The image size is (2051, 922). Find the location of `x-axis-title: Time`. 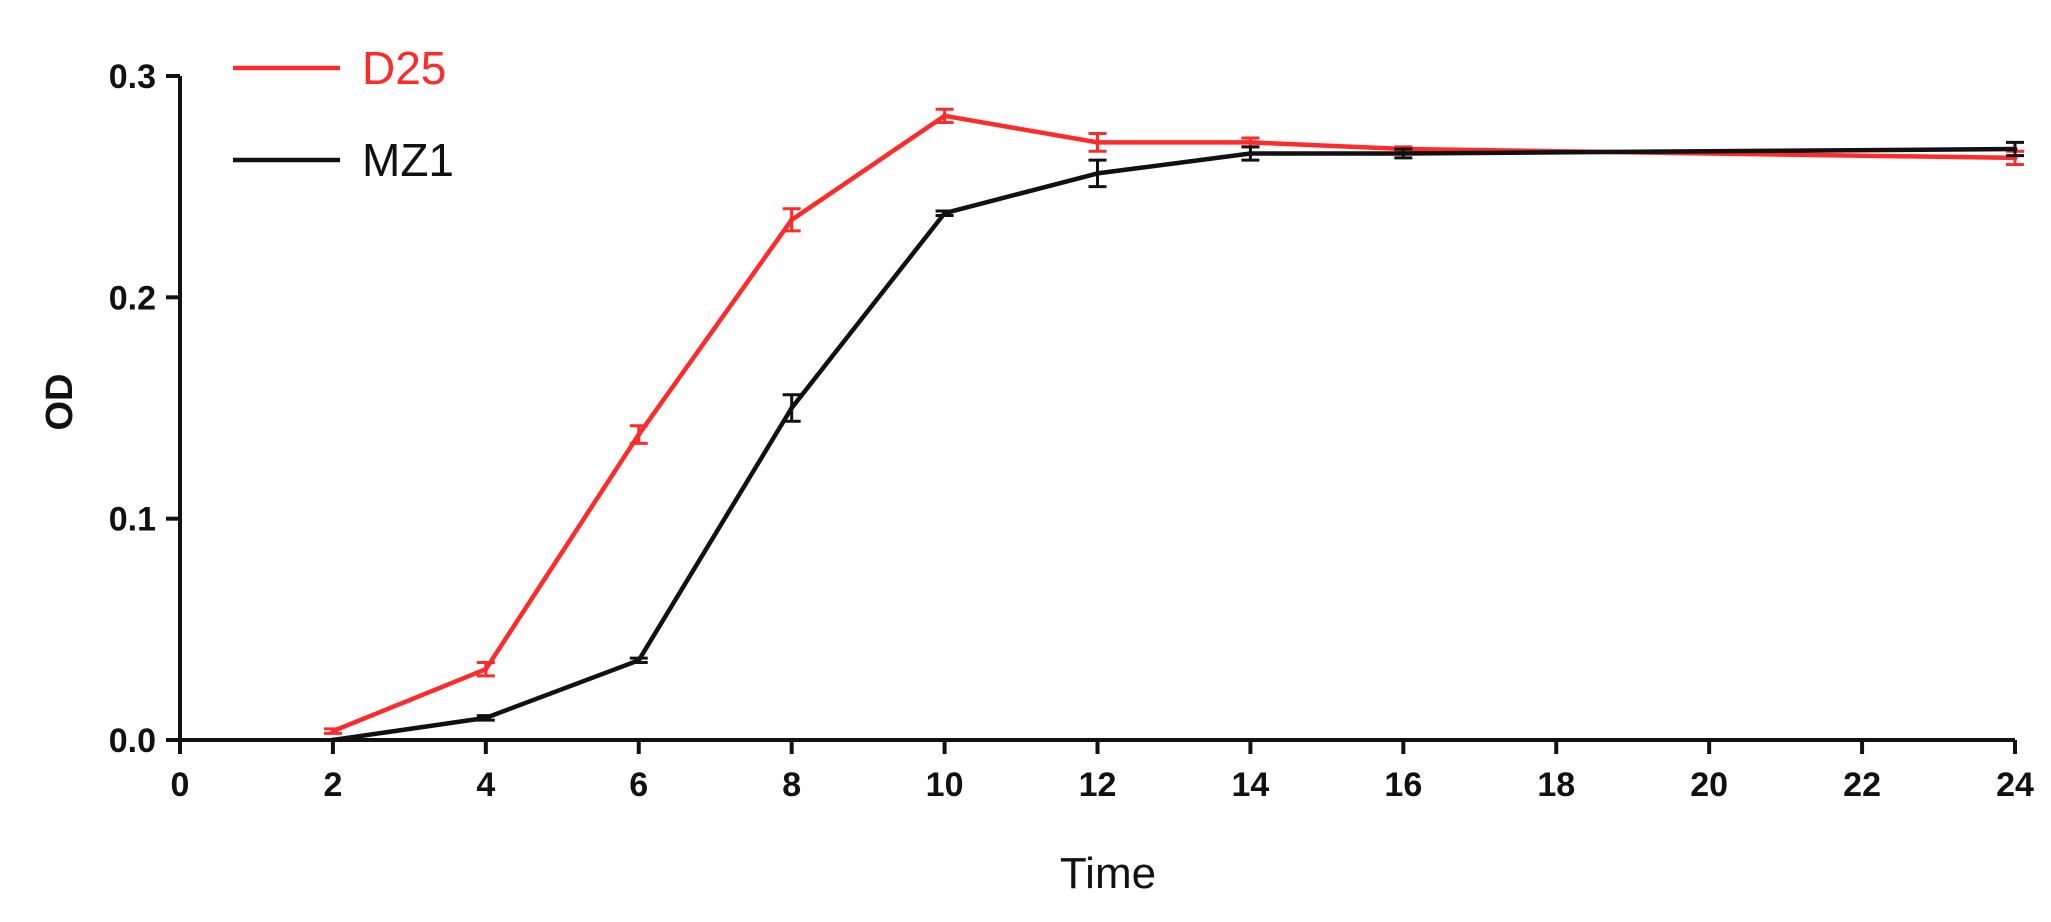

x-axis-title: Time is located at coordinates (1108, 873).